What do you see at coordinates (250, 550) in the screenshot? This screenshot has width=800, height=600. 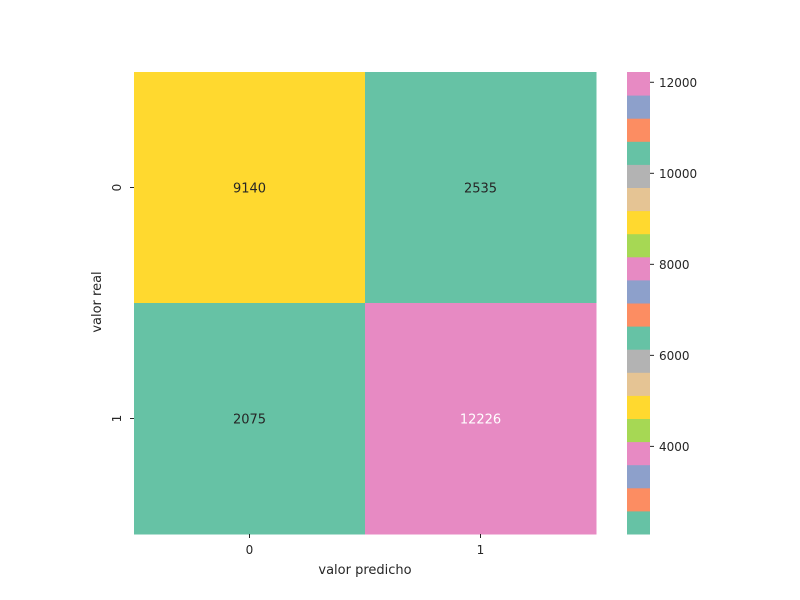 I see `x-tick-label: 0` at bounding box center [250, 550].